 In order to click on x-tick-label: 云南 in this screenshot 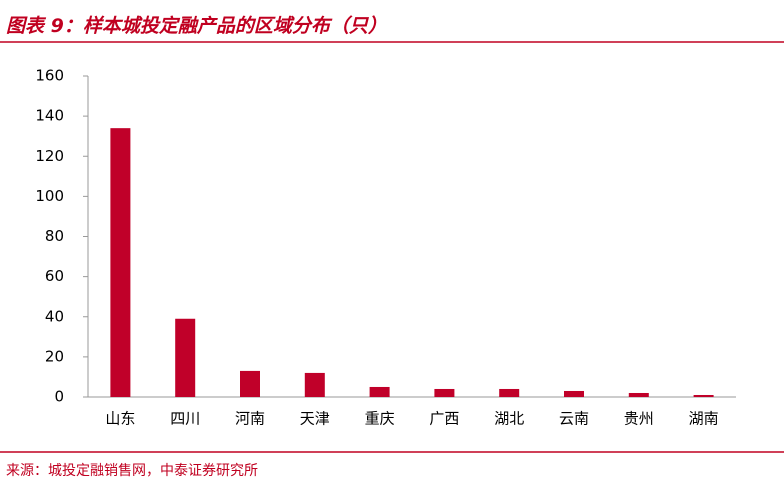, I will do `click(574, 419)`.